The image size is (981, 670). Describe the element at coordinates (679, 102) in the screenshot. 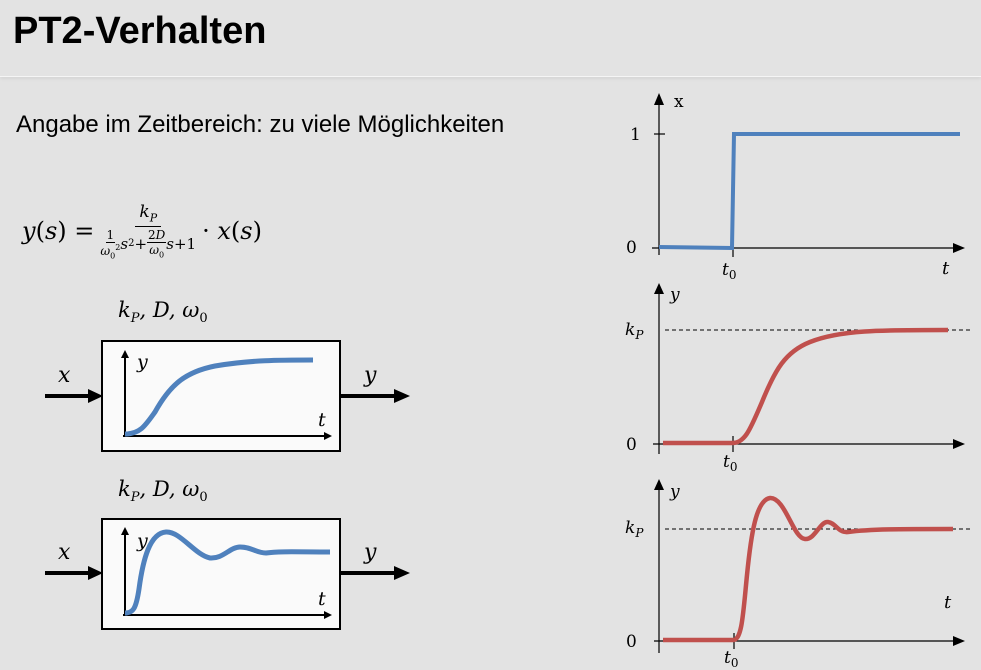

I see `y-label-x: x` at that location.